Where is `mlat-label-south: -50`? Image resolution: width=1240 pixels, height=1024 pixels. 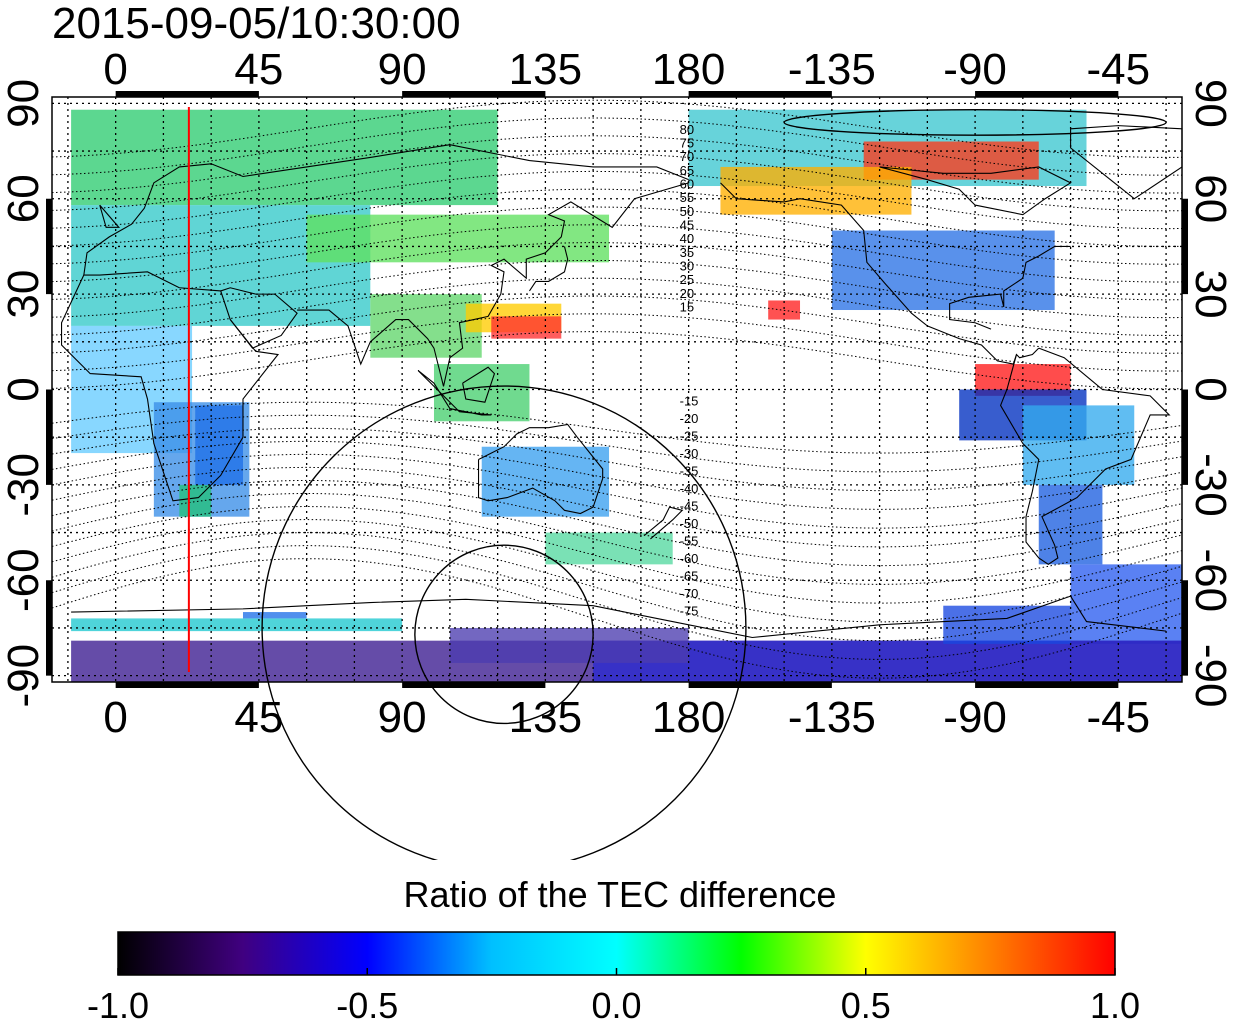 mlat-label-south: -50 is located at coordinates (689, 523).